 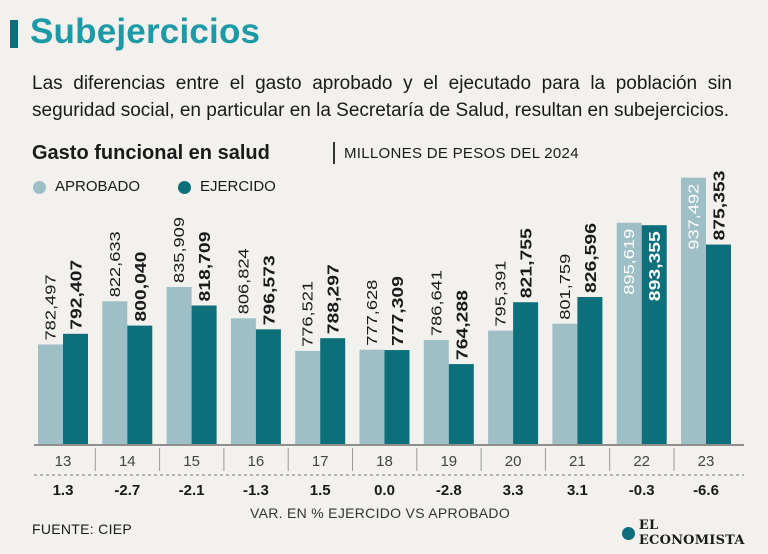 I want to click on variation-value: -2.7, so click(x=127, y=490).